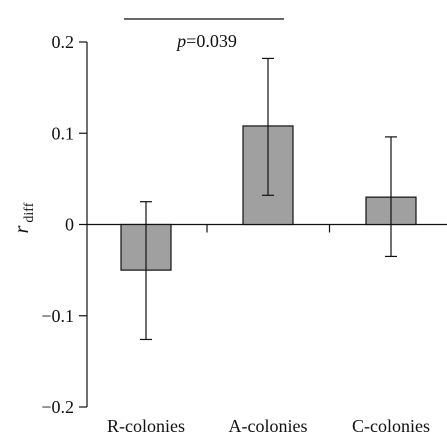 The height and width of the screenshot is (437, 447). I want to click on y-tick-label: 0.2, so click(63, 42).